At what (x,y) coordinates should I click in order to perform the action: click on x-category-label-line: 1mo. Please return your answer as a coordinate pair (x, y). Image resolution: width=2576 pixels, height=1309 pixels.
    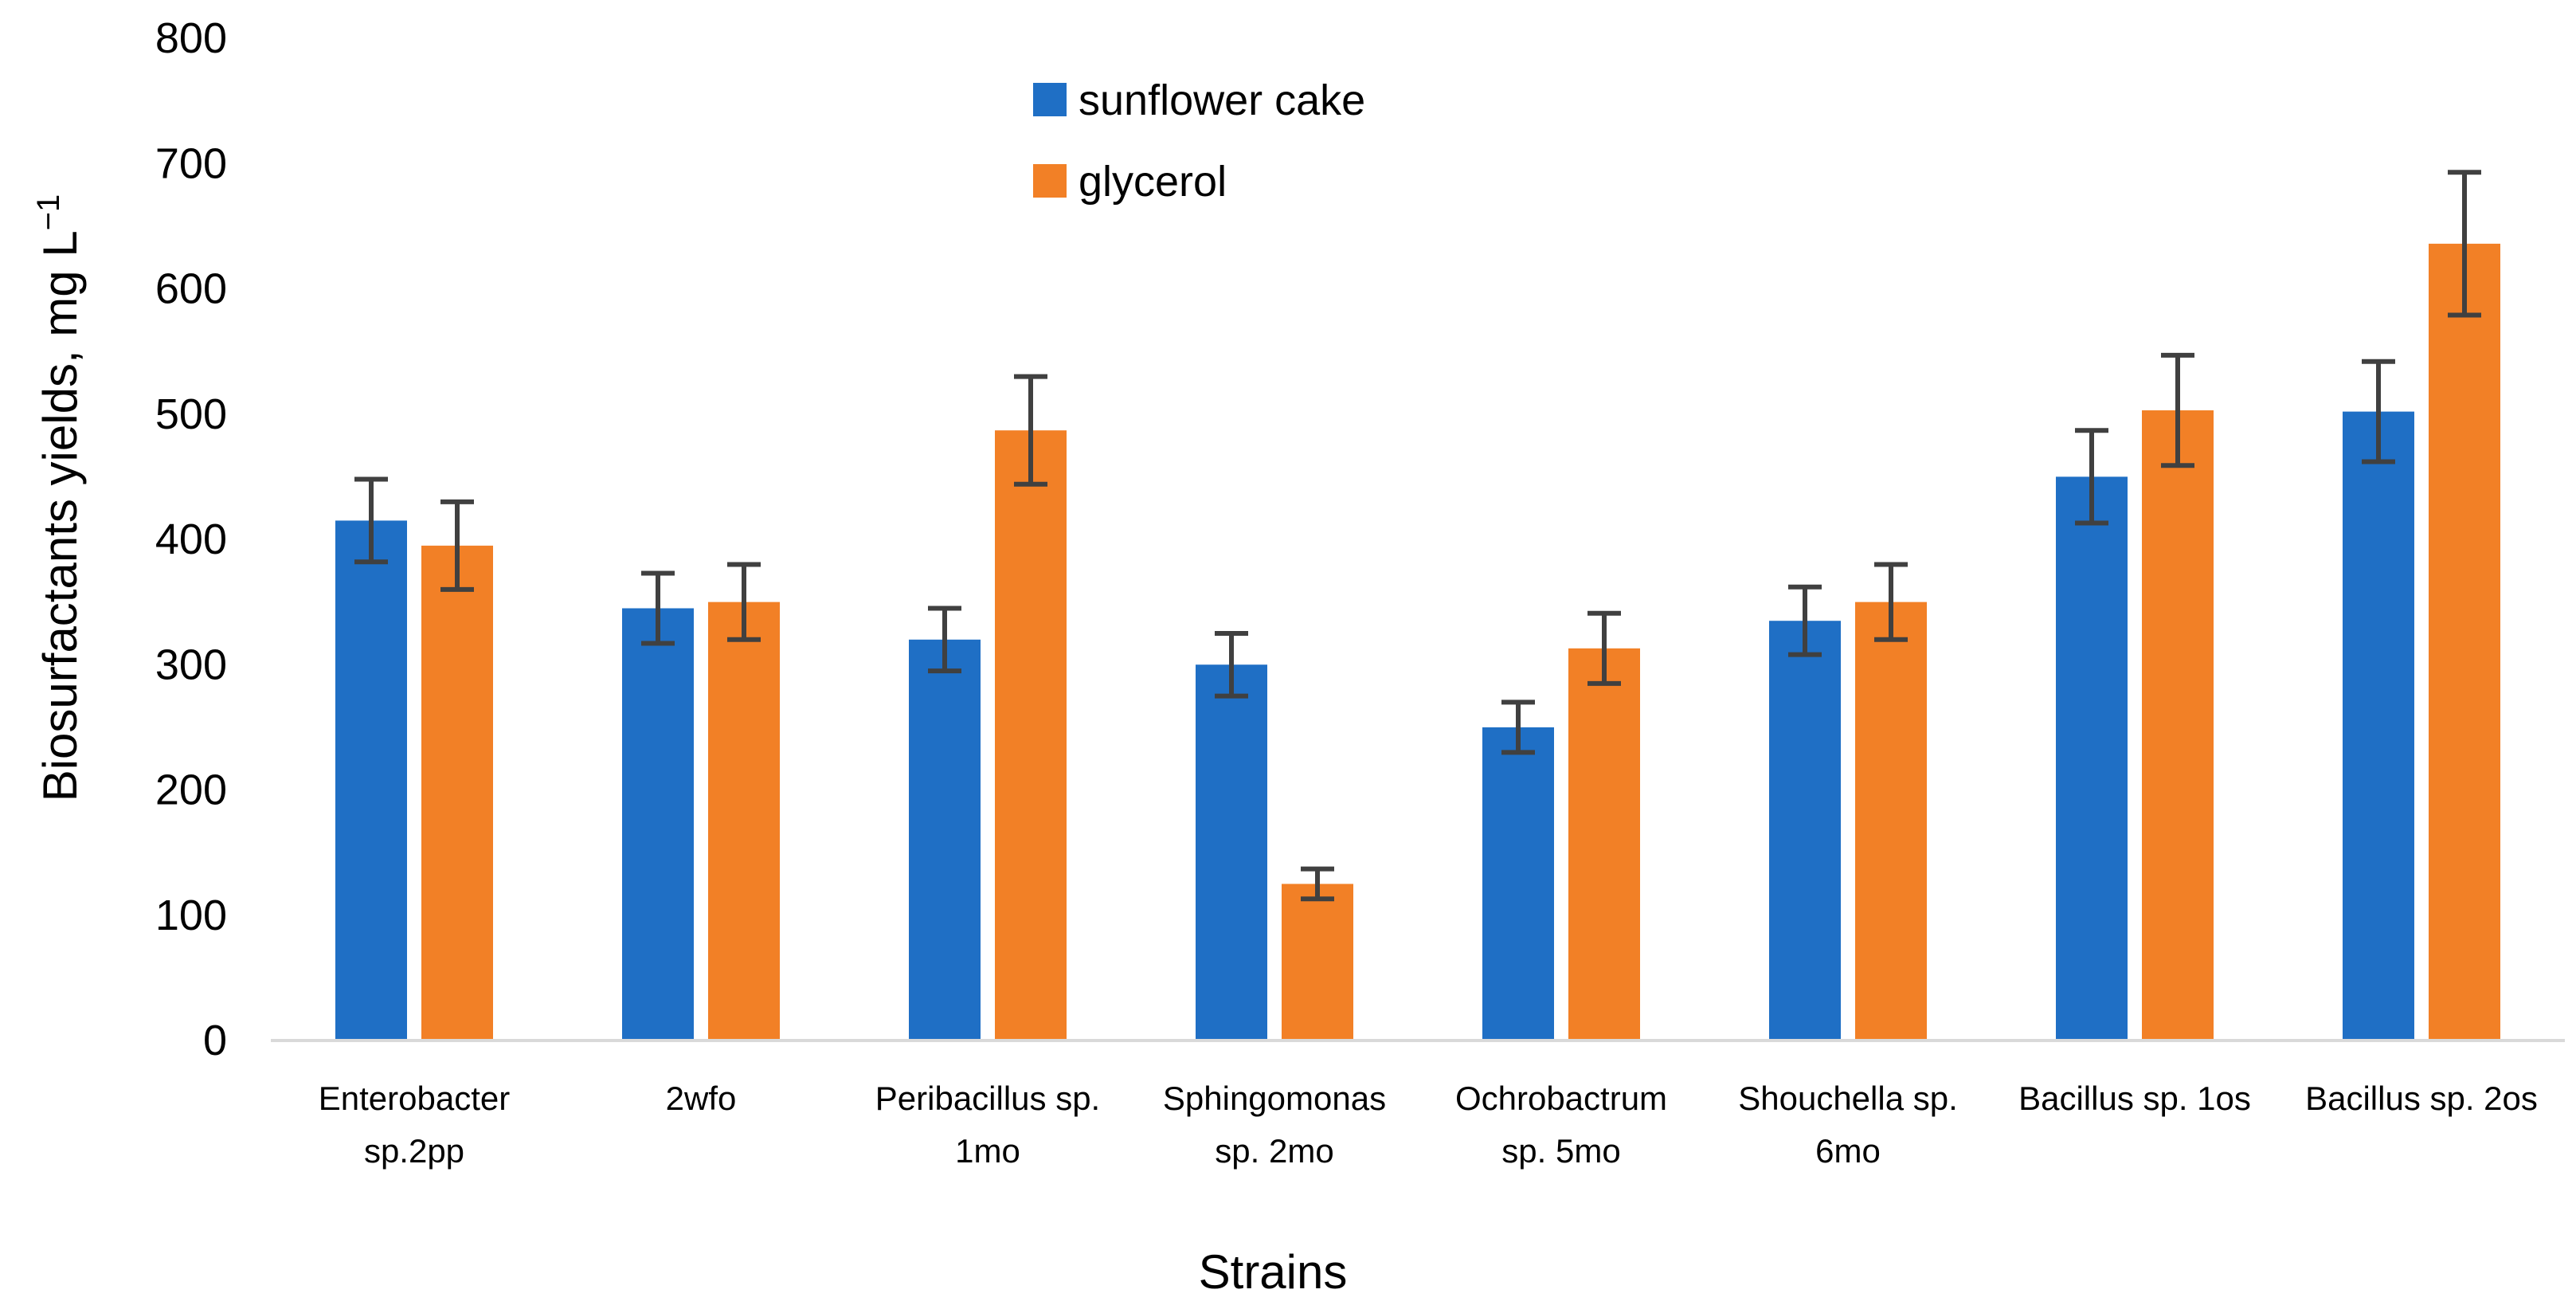
    Looking at the image, I should click on (987, 1151).